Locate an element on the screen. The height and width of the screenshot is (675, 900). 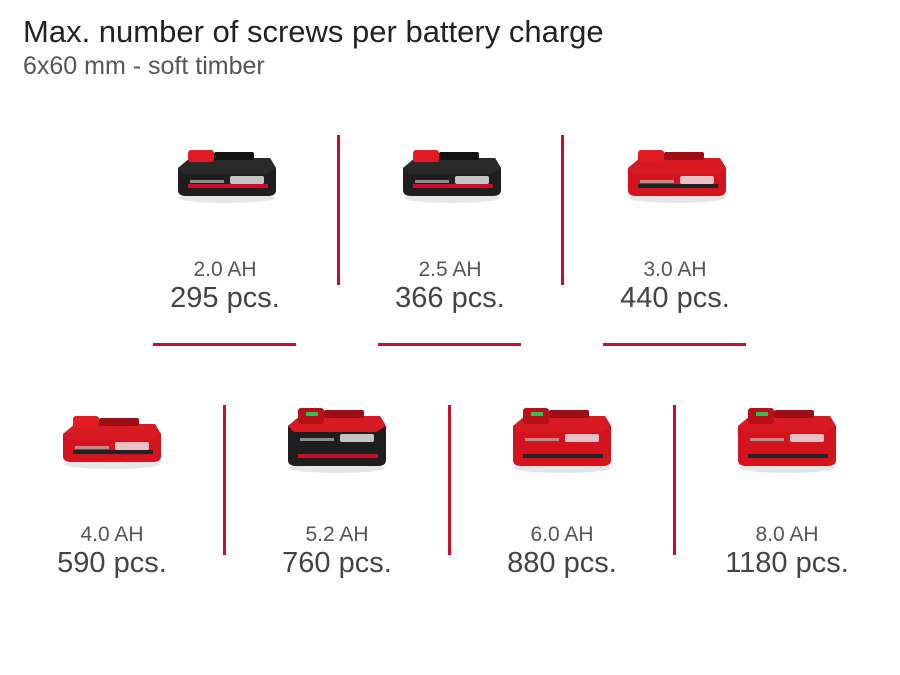
screw-count: 880 pcs. is located at coordinates (562, 563).